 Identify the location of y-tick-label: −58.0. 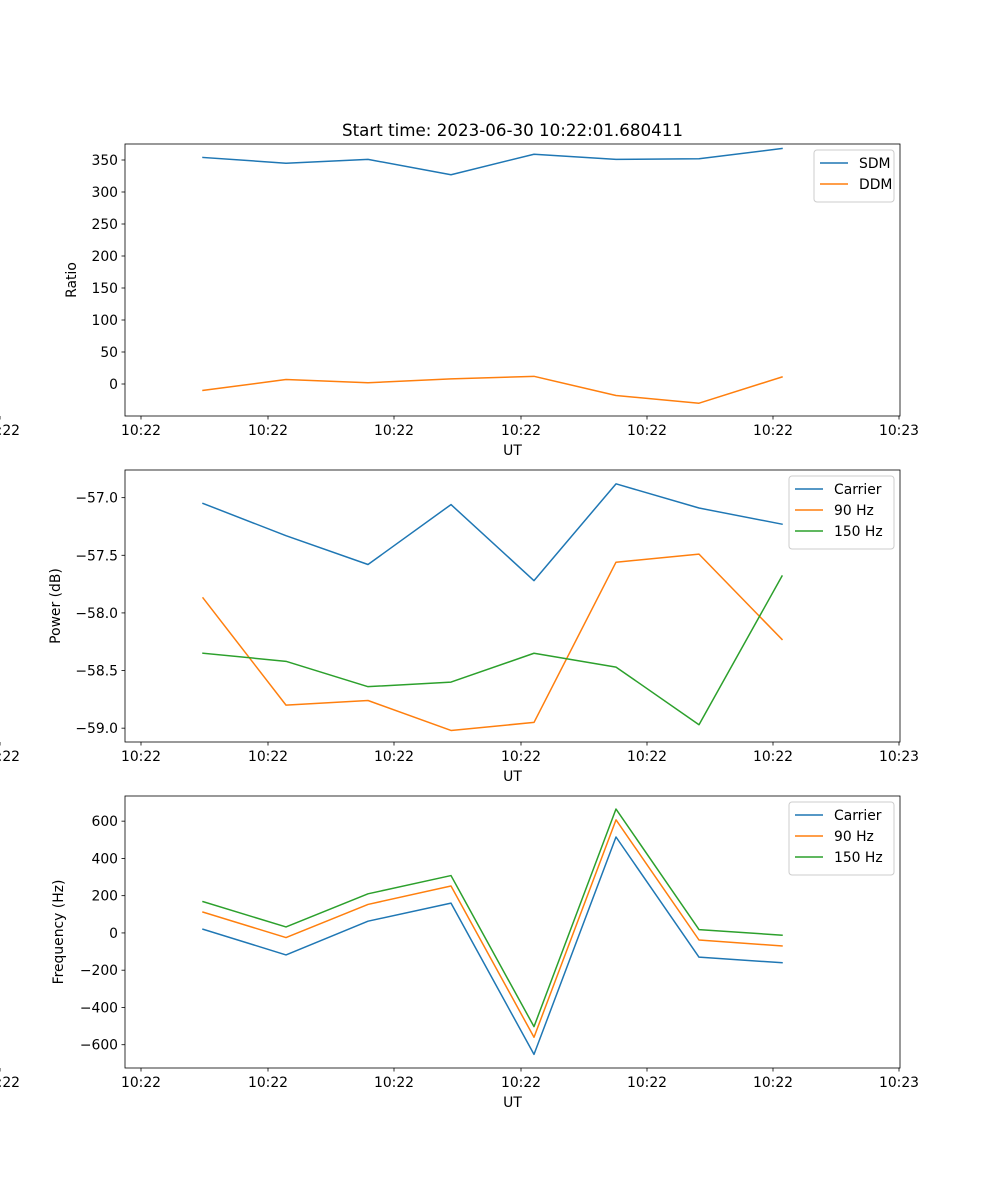
(96, 614).